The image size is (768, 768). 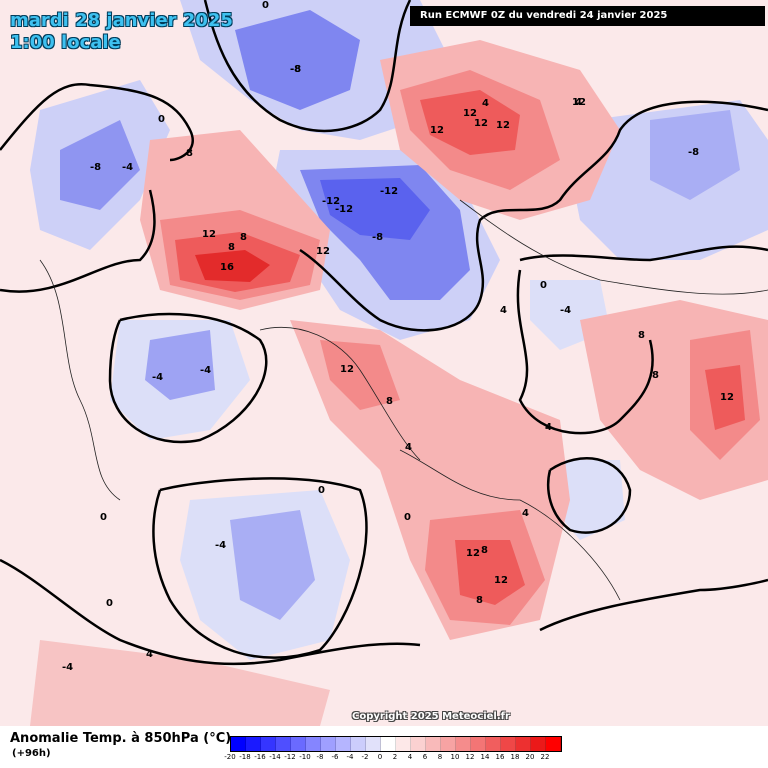 I want to click on legend-tick-label: 18, so click(x=515, y=757).